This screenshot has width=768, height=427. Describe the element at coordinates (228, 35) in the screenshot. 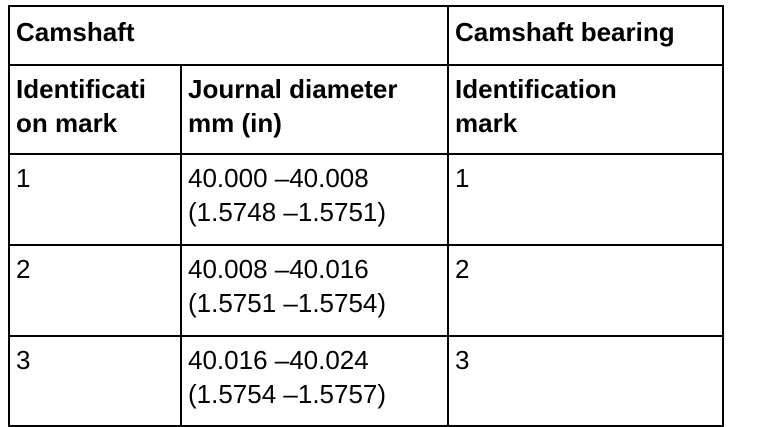

I see `header-cell: Camshaft` at that location.